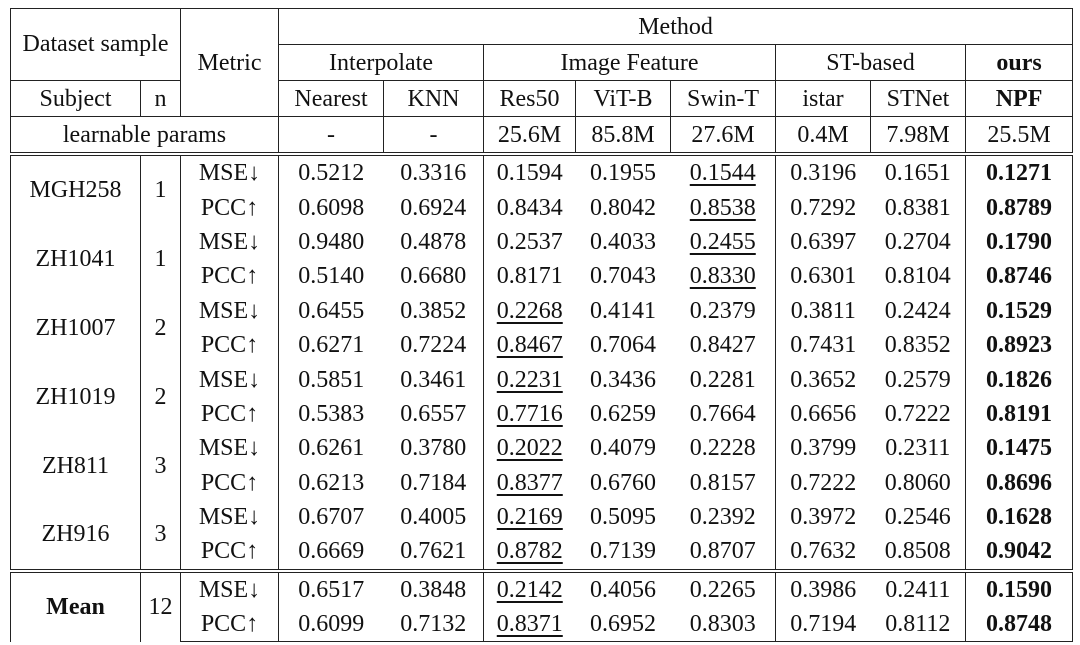  What do you see at coordinates (723, 448) in the screenshot?
I see `value-cell: 0.2228` at bounding box center [723, 448].